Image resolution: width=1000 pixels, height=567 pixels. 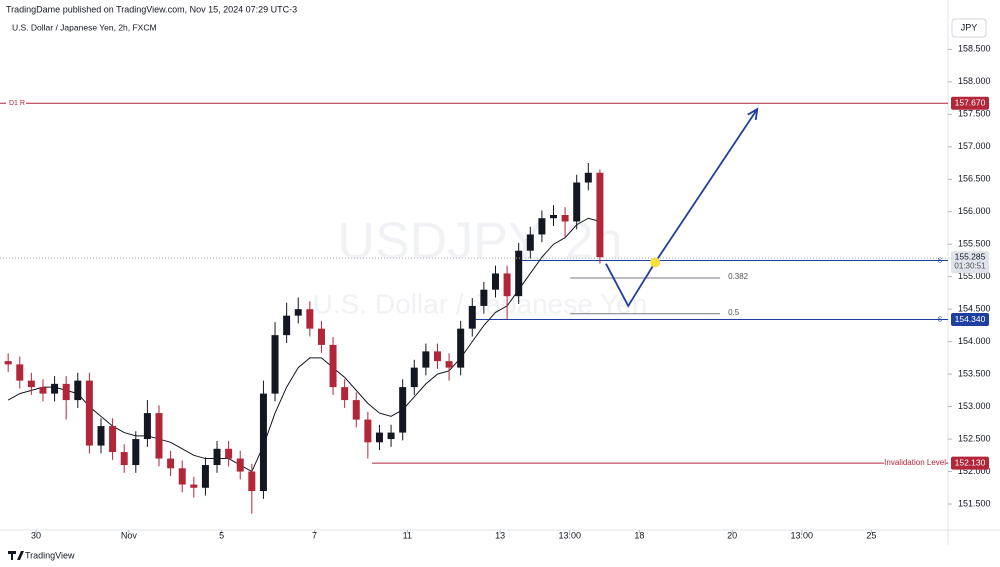 What do you see at coordinates (732, 535) in the screenshot?
I see `x-tick-label: 20` at bounding box center [732, 535].